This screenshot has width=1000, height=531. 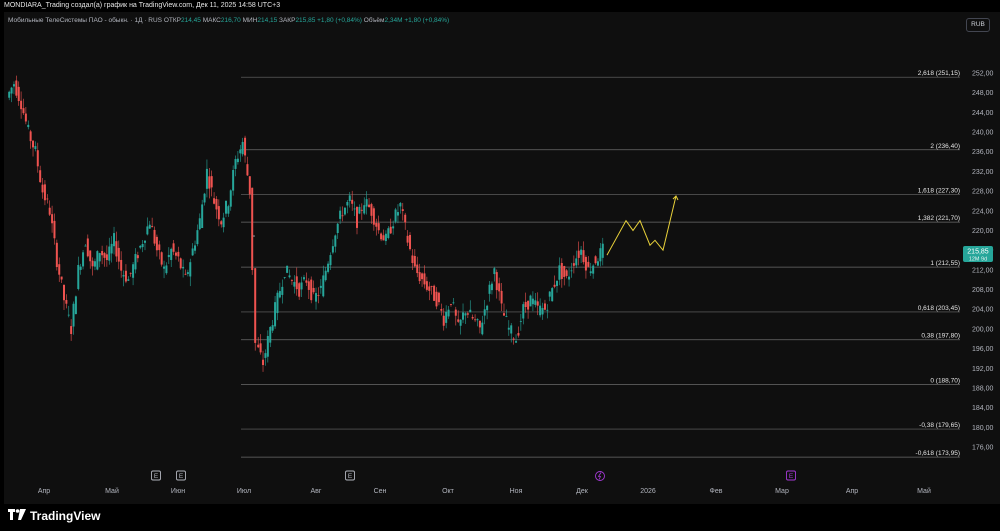 What do you see at coordinates (983, 133) in the screenshot?
I see `y-tick-label: 240,00` at bounding box center [983, 133].